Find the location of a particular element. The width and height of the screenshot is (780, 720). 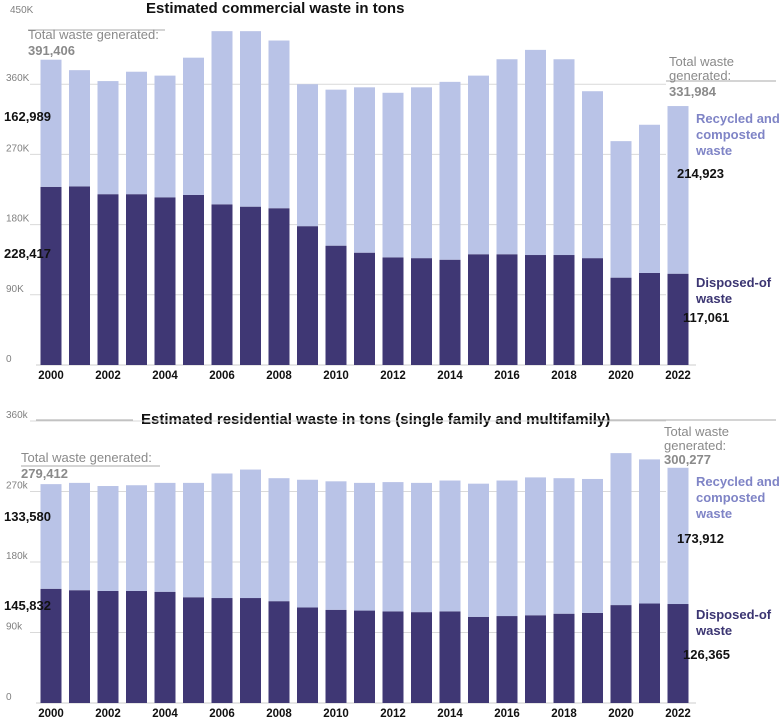

residential-disposed-end-value: 126,365 is located at coordinates (706, 654).